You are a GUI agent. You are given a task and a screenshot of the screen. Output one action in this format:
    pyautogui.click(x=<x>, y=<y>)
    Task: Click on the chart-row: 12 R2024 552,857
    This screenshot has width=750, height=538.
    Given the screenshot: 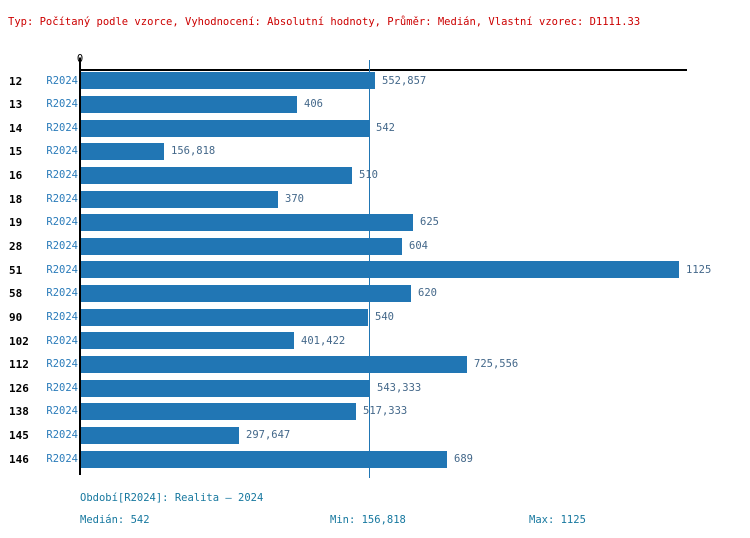 What is the action you would take?
    pyautogui.click(x=375, y=82)
    